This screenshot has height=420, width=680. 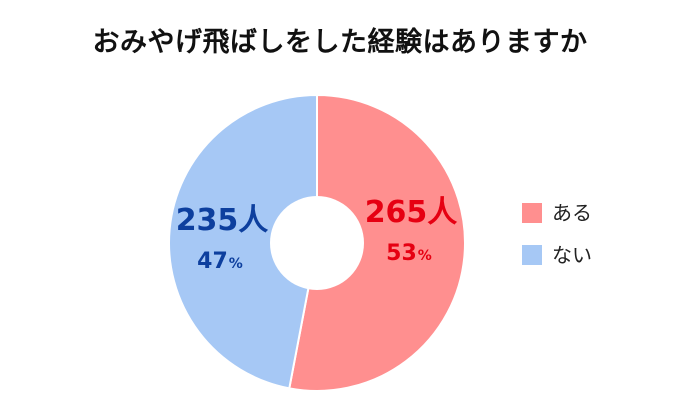 What do you see at coordinates (532, 255) in the screenshot?
I see `legend-swatch-nai` at bounding box center [532, 255].